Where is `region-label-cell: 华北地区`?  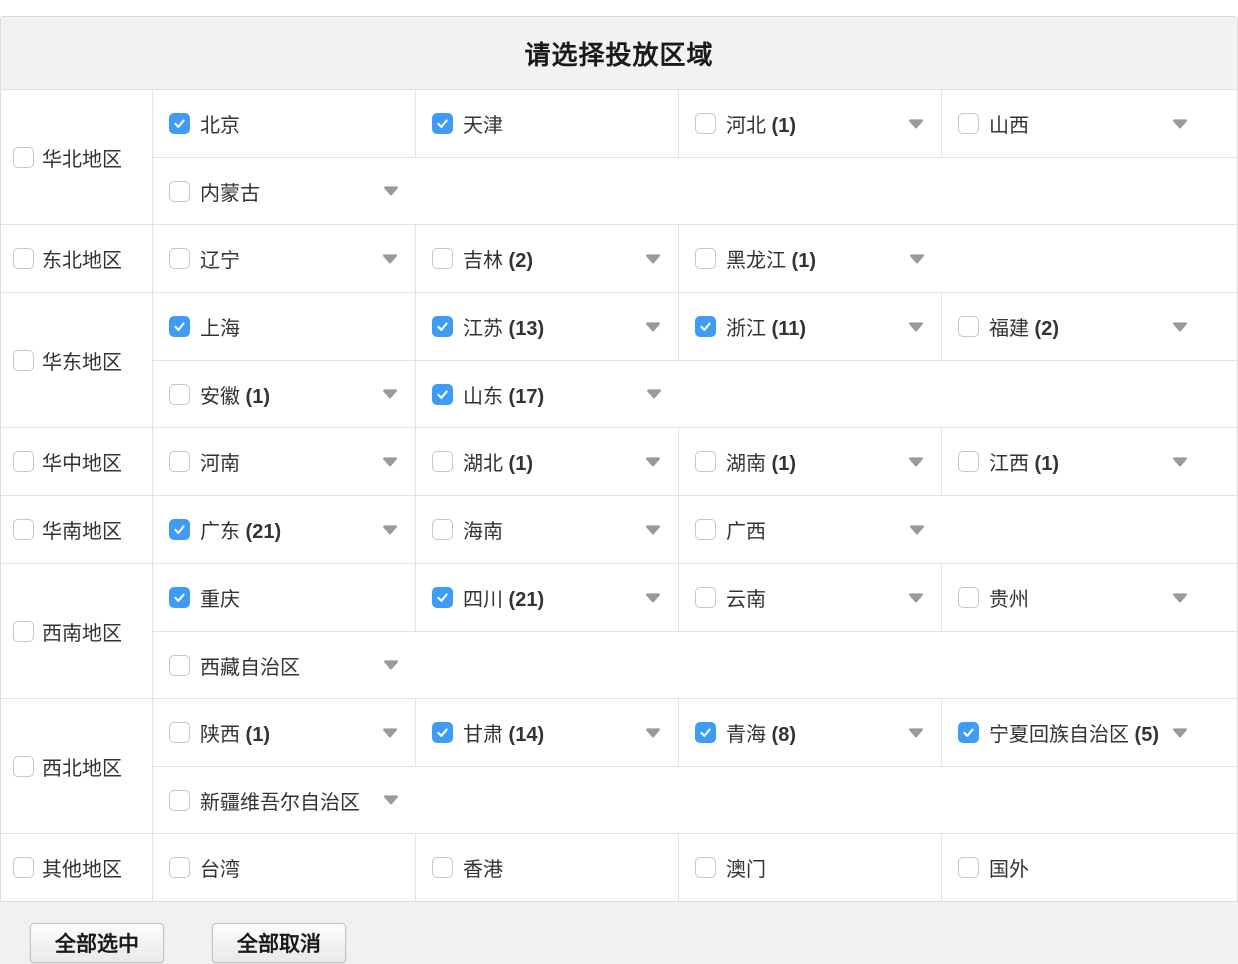 region-label-cell: 华北地区 is located at coordinates (77, 157).